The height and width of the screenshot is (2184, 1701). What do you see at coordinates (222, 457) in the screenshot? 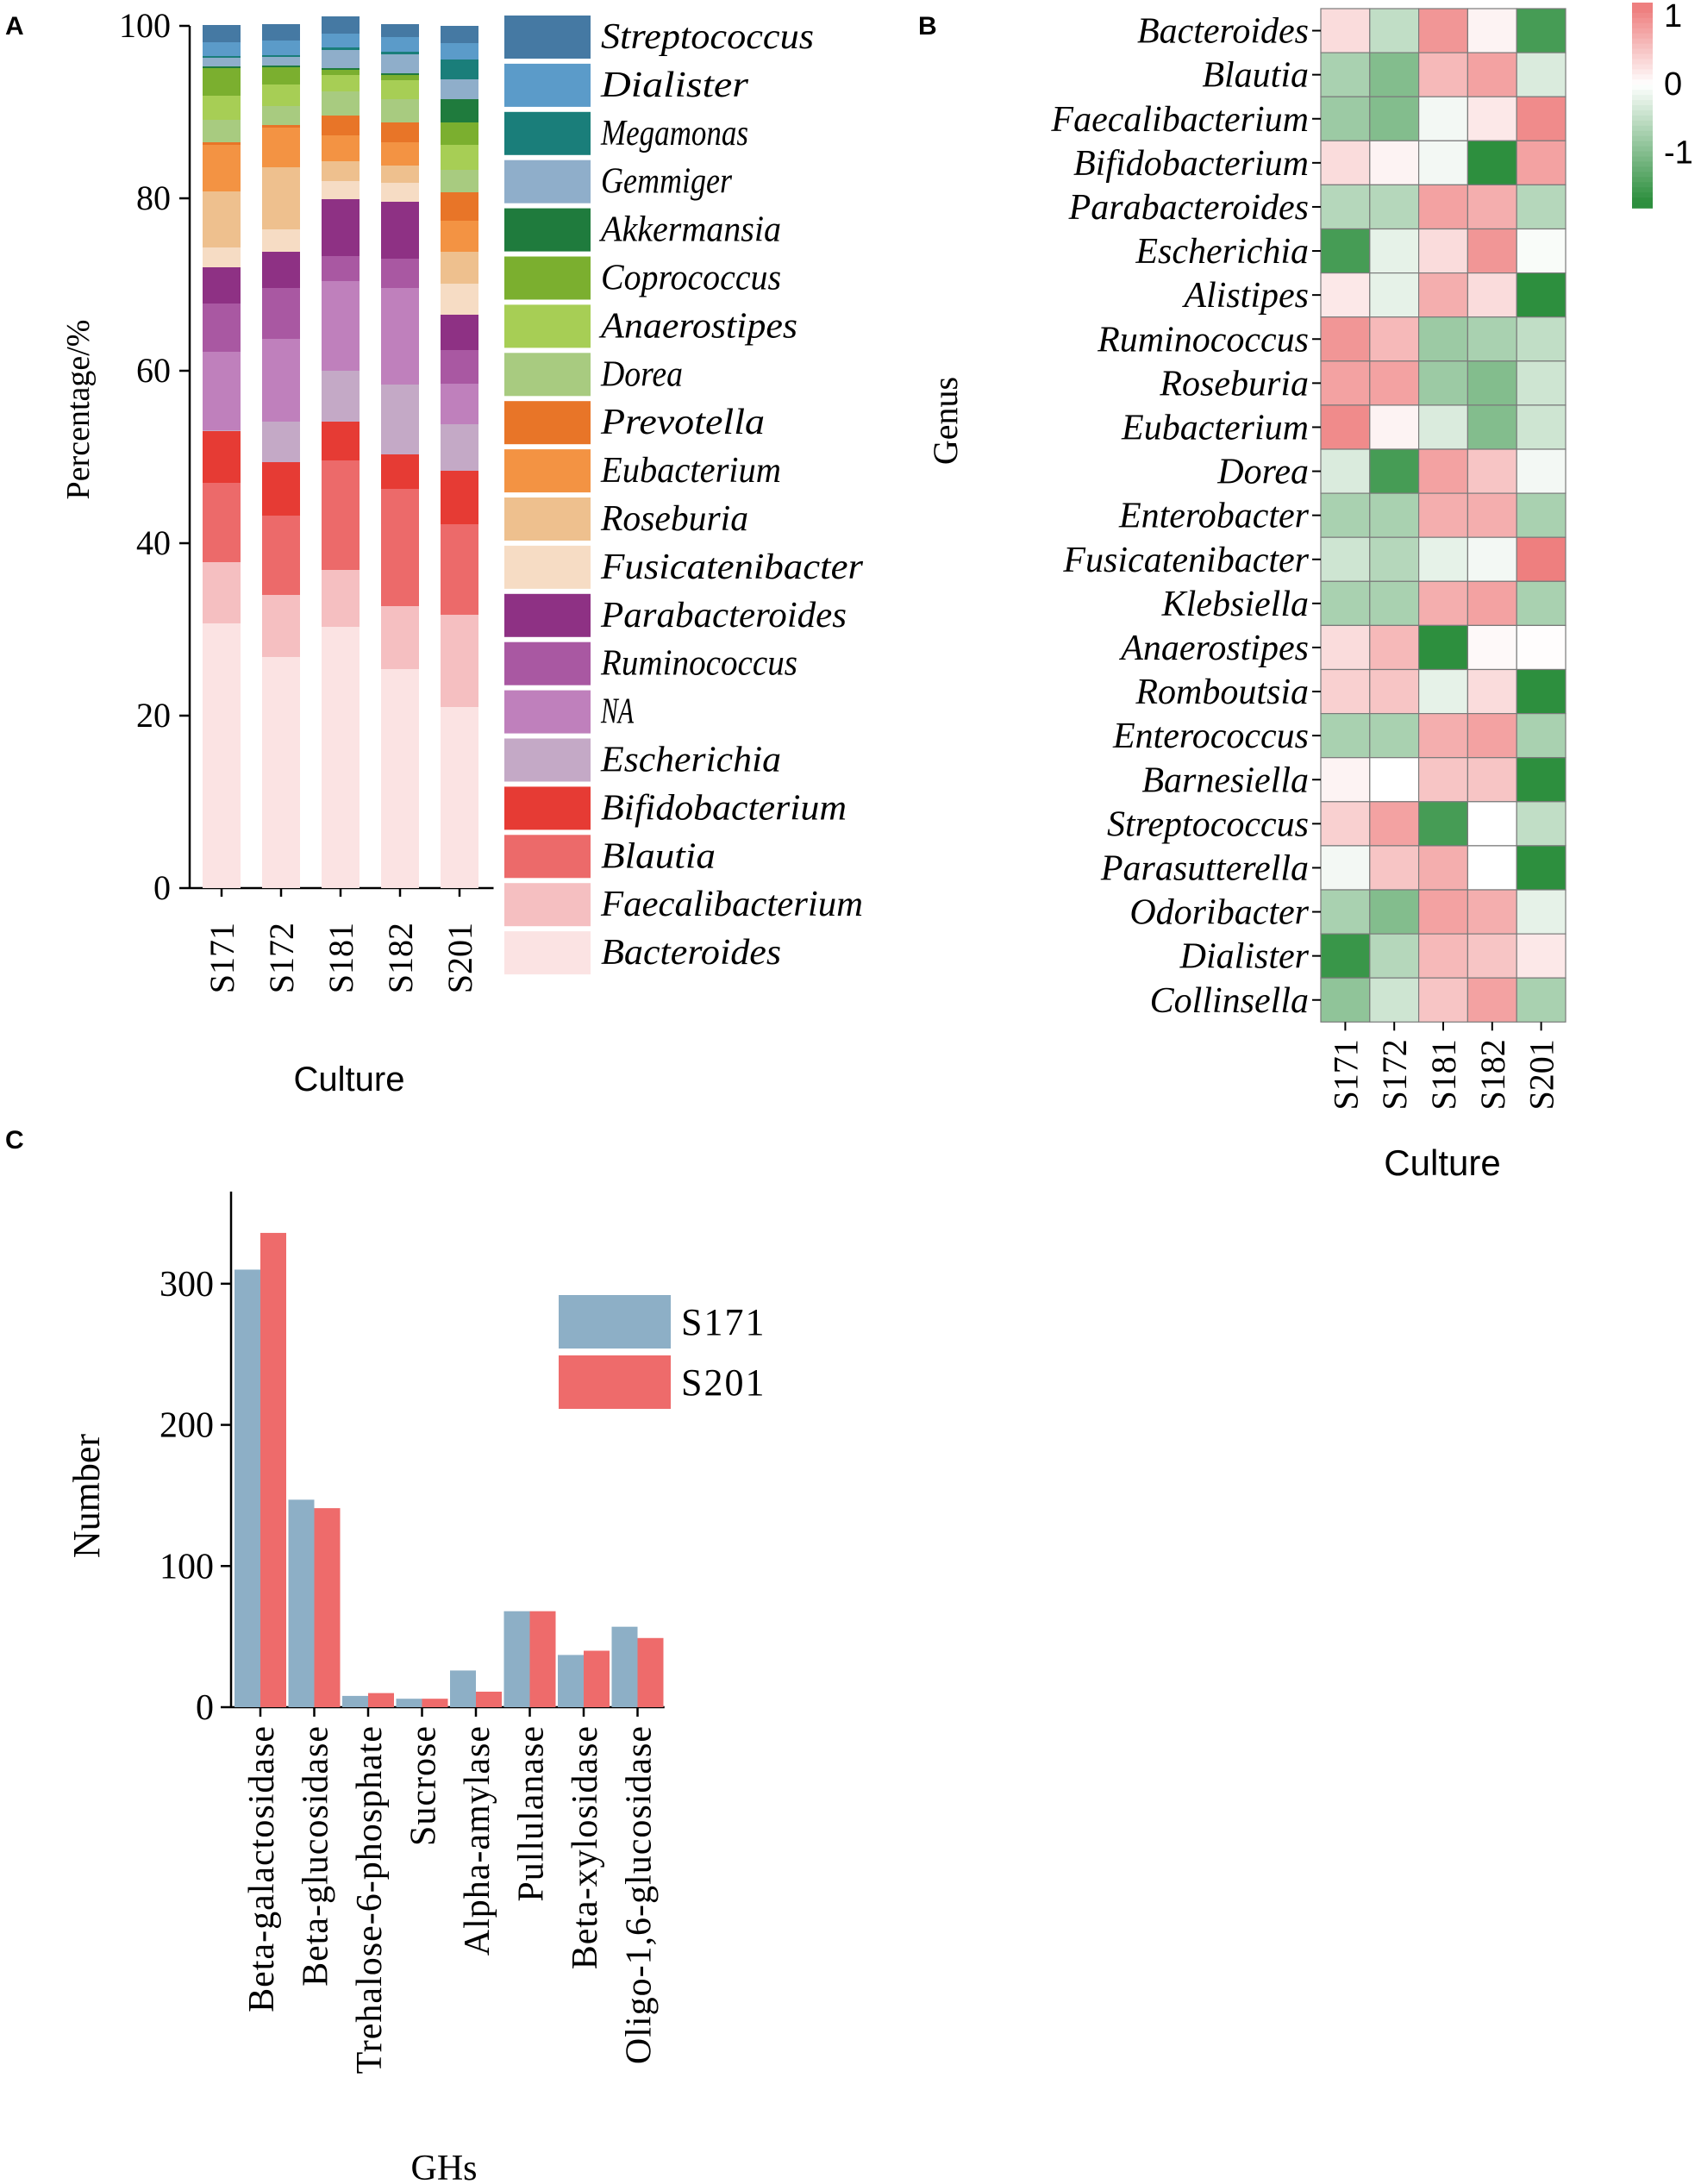
I see `bar-segment-bifidobacterium-s171` at bounding box center [222, 457].